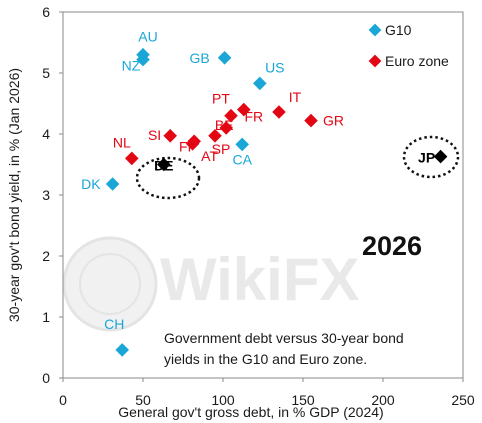 The width and height of the screenshot is (482, 423). I want to click on point-si, so click(170, 136).